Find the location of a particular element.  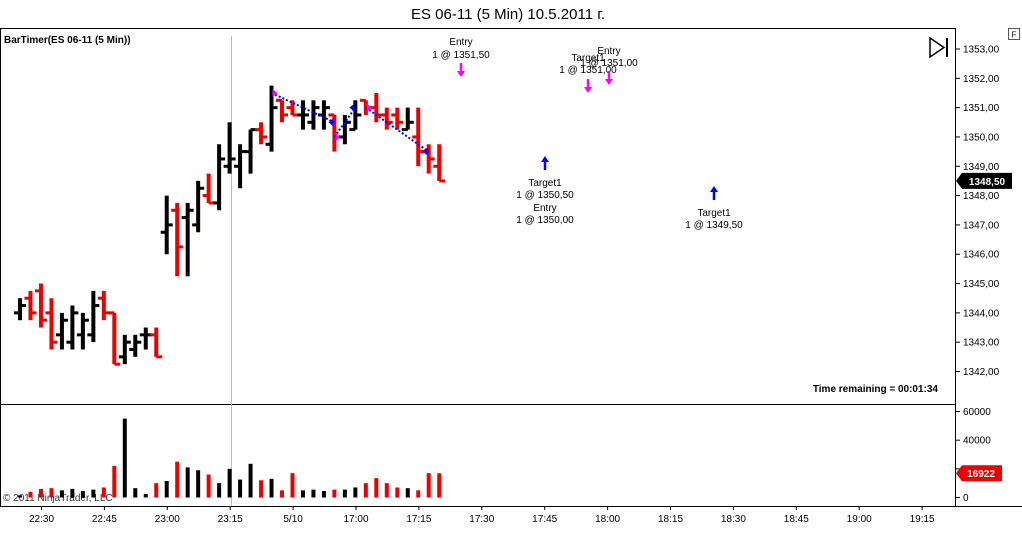

last-price-label: 1348,50 is located at coordinates (987, 182).